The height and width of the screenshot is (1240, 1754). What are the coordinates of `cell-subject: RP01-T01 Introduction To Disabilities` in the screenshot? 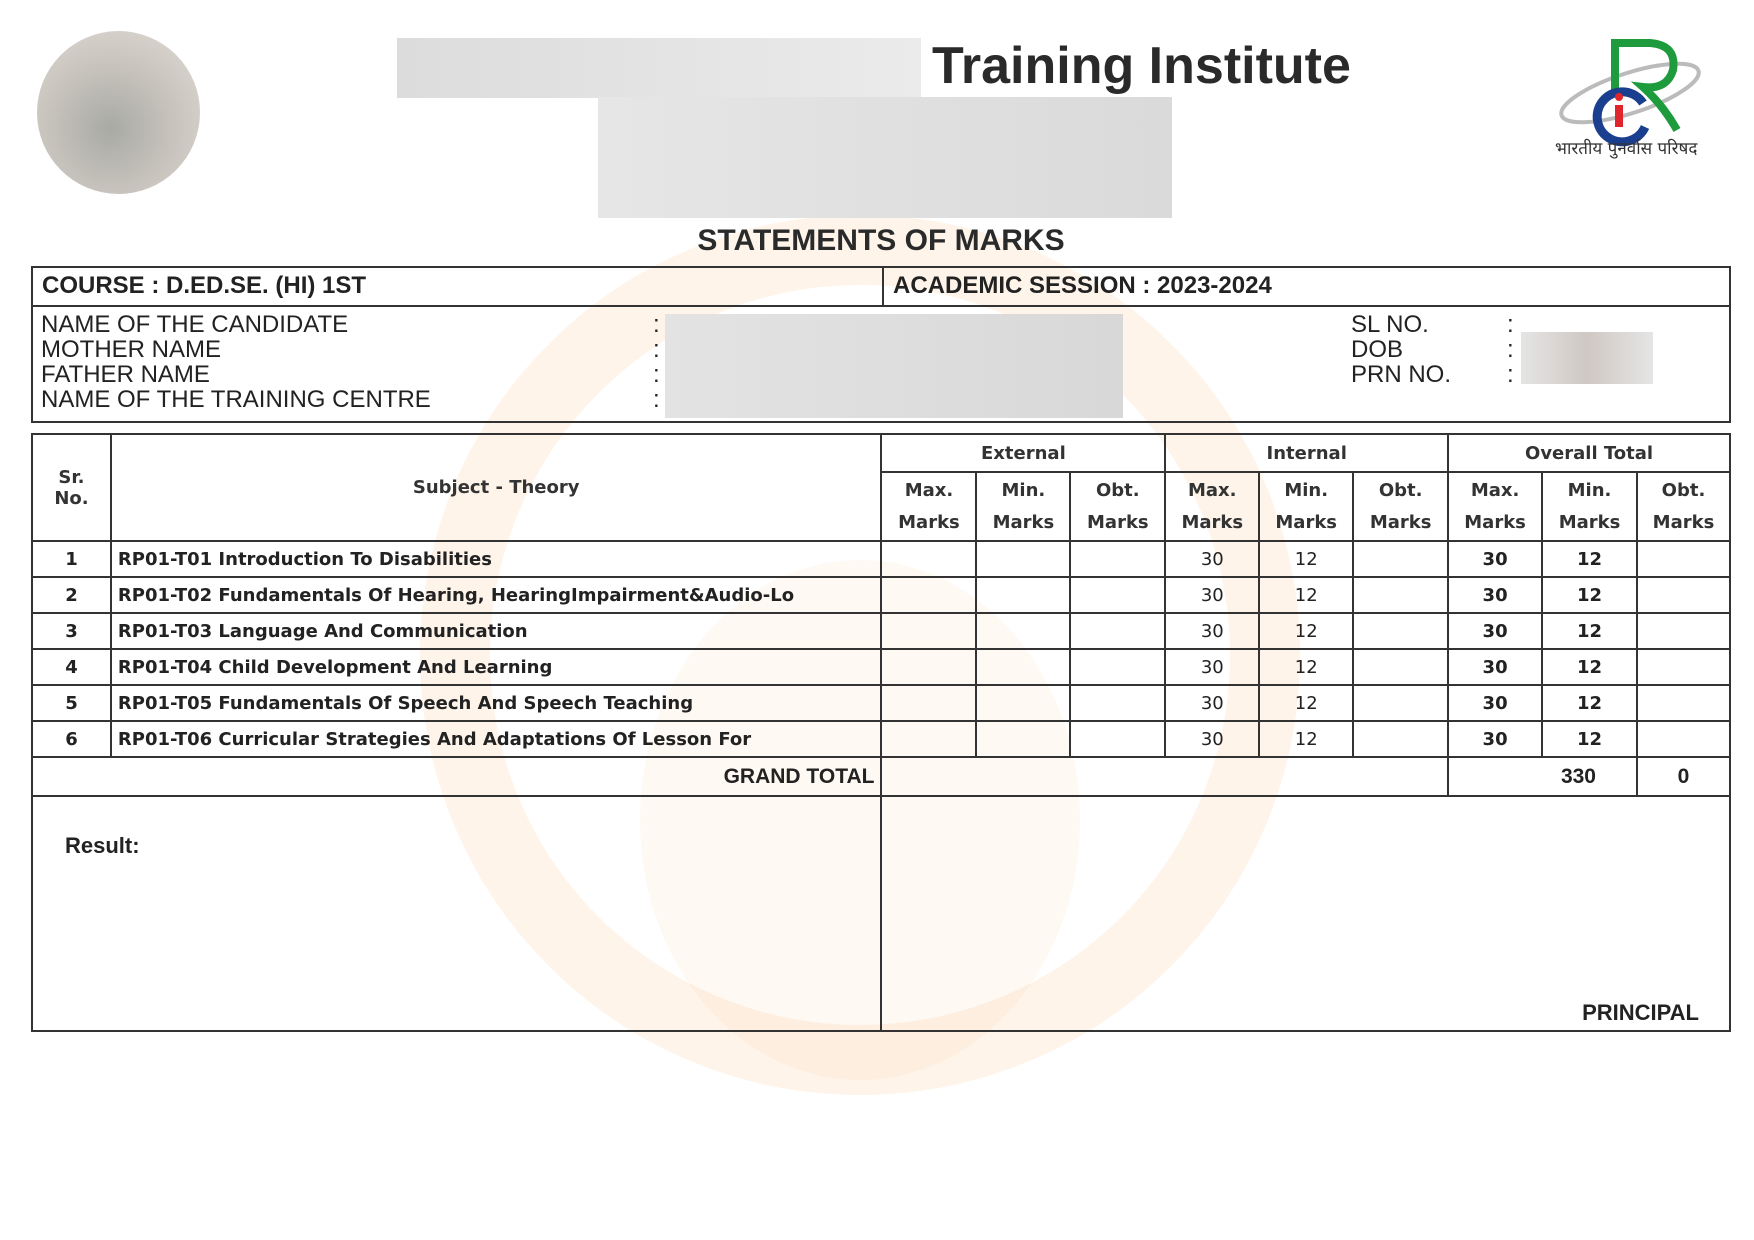 It's located at (496, 559).